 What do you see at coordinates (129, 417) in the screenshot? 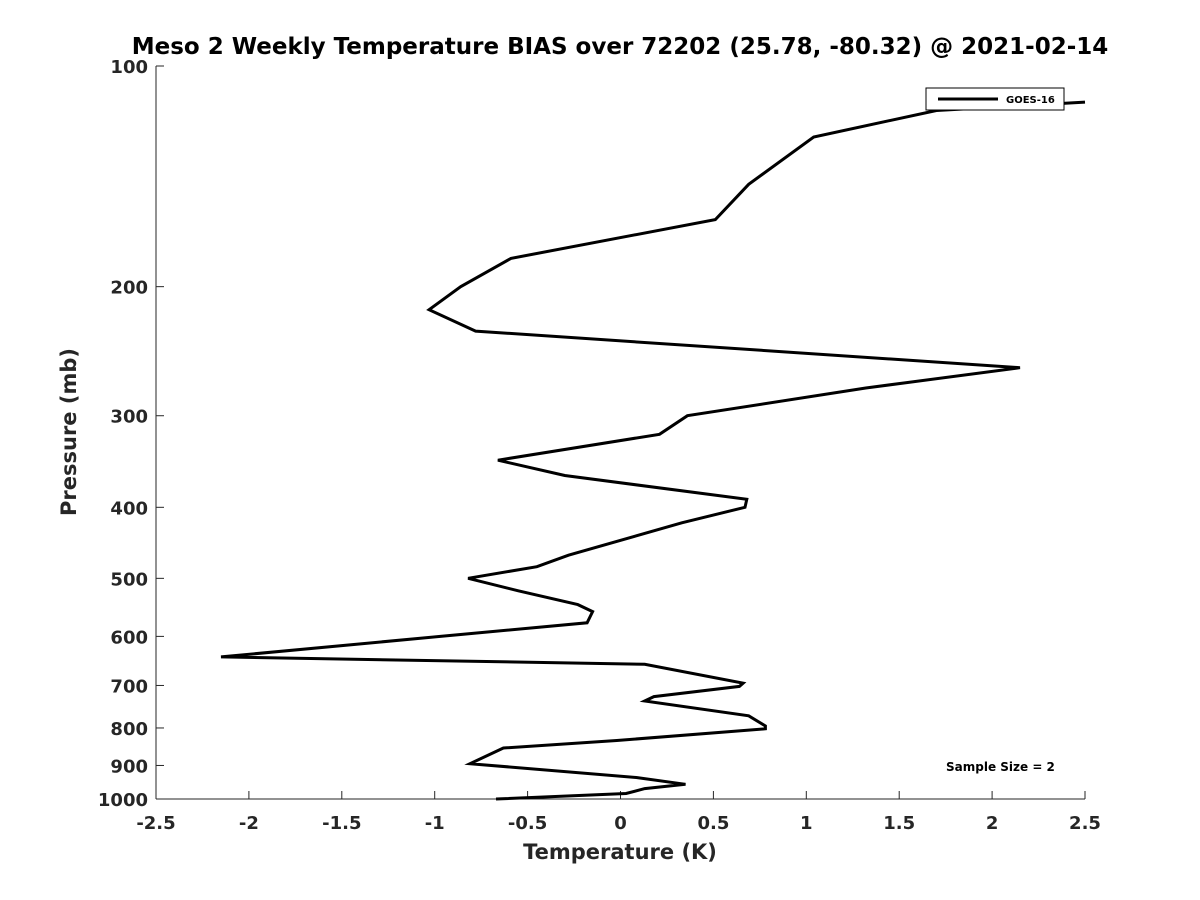
I see `y-tick-label: 300` at bounding box center [129, 417].